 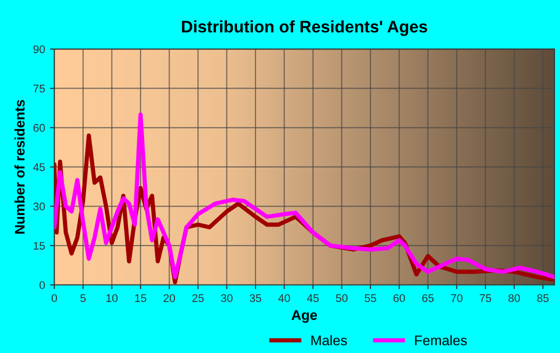 What do you see at coordinates (514, 298) in the screenshot?
I see `x-tick-label: 80` at bounding box center [514, 298].